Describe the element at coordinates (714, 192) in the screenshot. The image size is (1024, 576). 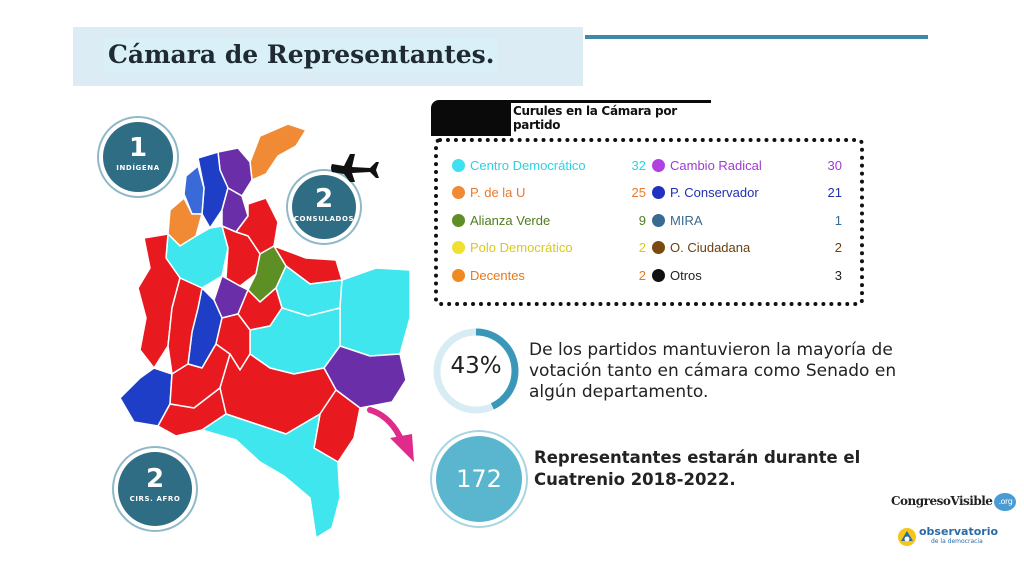
I see `legend-name: P. Conservador` at that location.